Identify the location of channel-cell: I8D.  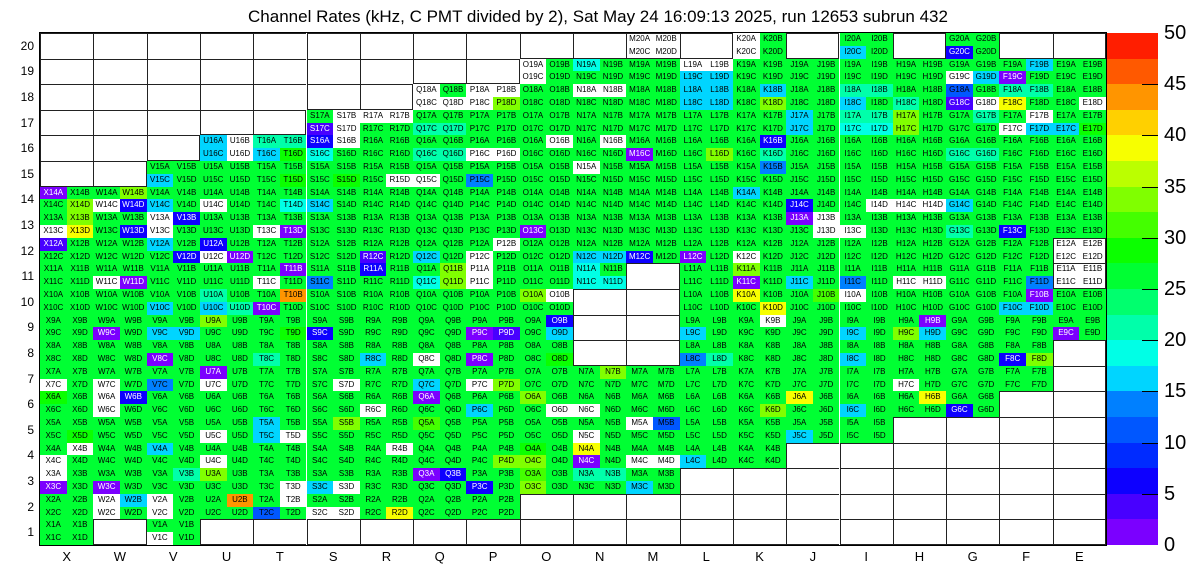
(879, 359).